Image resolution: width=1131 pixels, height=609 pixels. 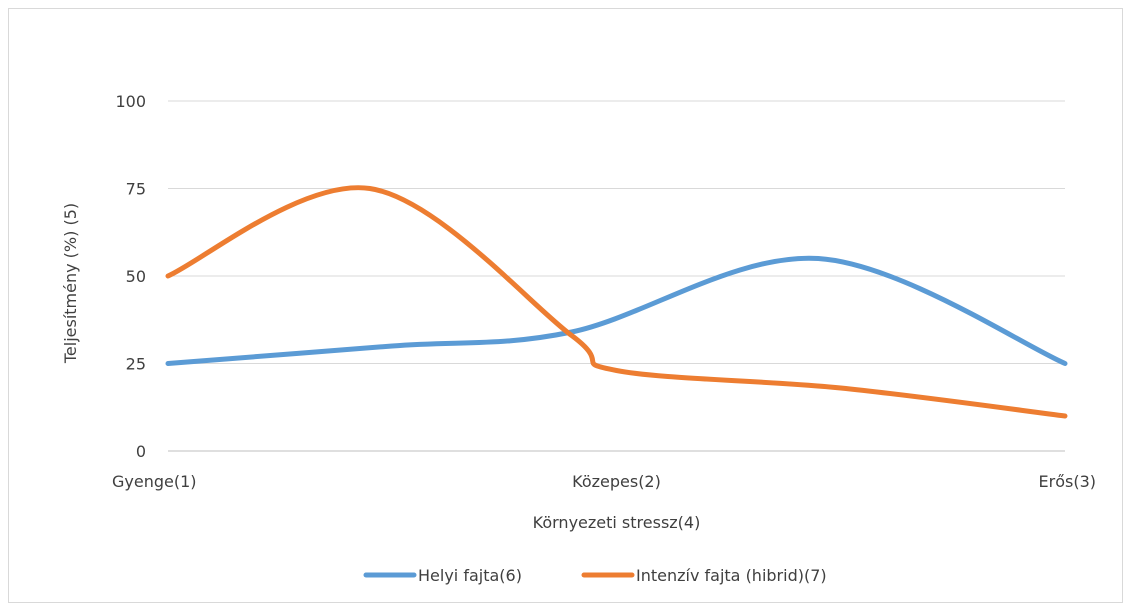 I want to click on y-tick-label: 25, so click(x=136, y=364).